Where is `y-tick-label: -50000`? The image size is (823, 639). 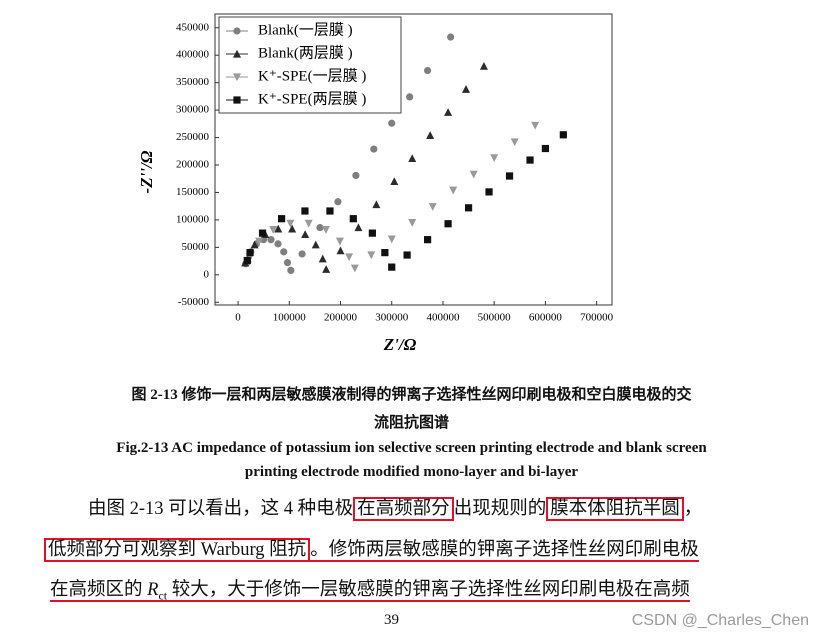
y-tick-label: -50000 is located at coordinates (194, 302).